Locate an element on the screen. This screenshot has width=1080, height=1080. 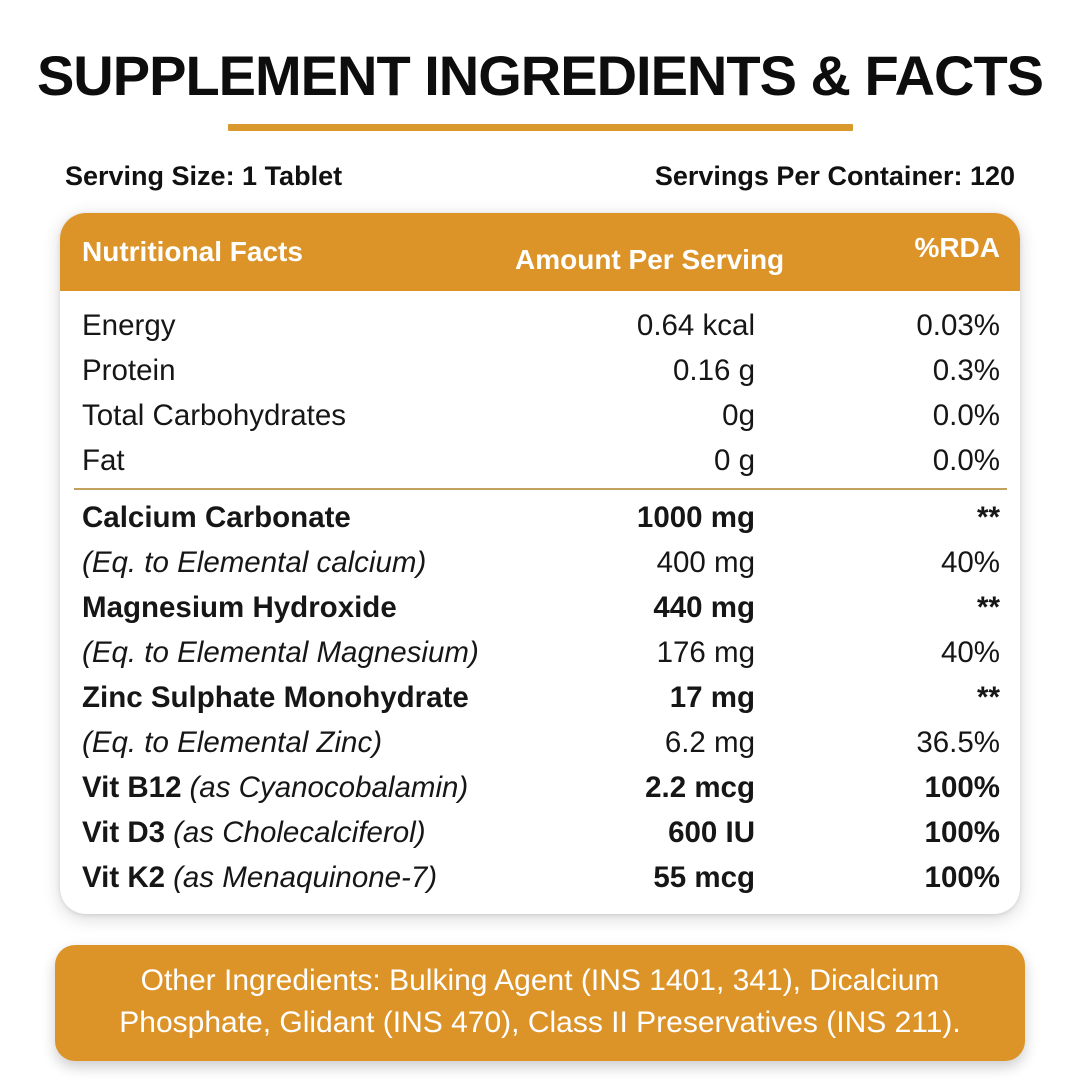
row-name: Calcium Carbonate is located at coordinates (216, 518).